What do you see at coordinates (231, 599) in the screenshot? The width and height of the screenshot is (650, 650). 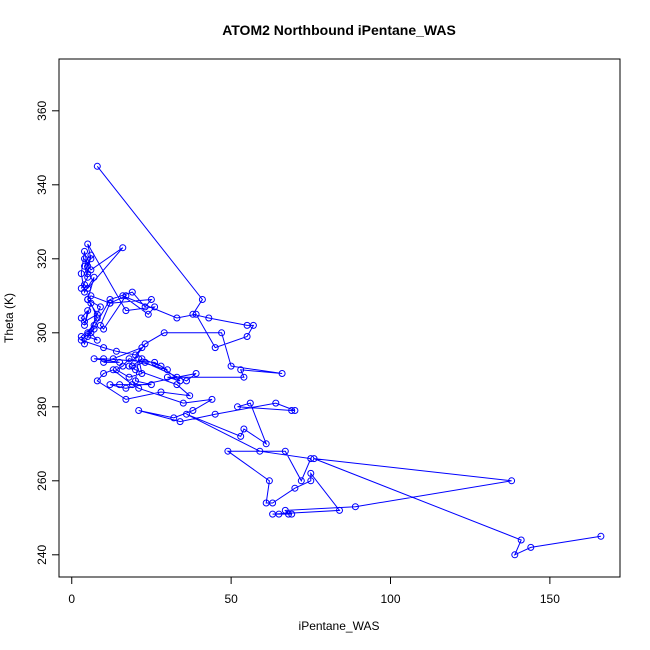 I see `x-tick-label: 50` at bounding box center [231, 599].